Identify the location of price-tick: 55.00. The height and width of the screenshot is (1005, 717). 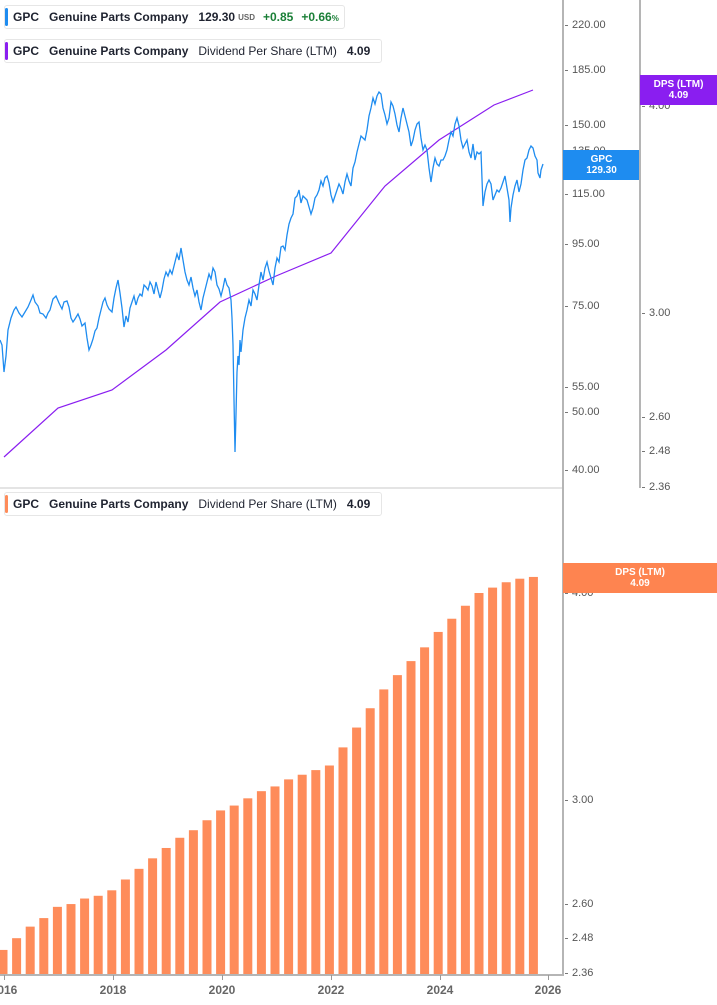
(582, 387).